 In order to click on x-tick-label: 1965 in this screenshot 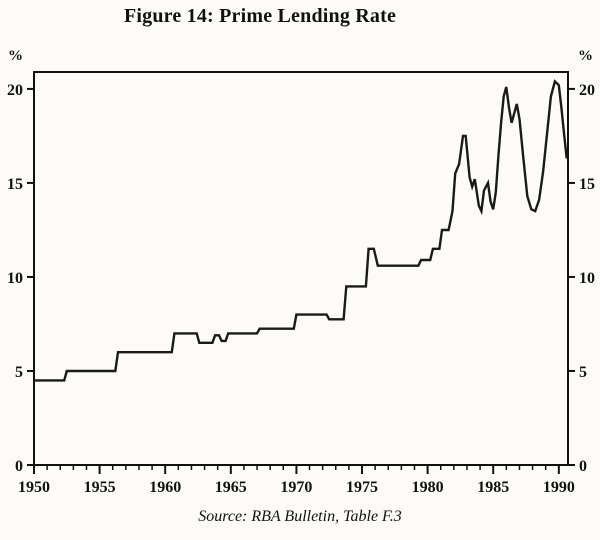, I will do `click(231, 487)`.